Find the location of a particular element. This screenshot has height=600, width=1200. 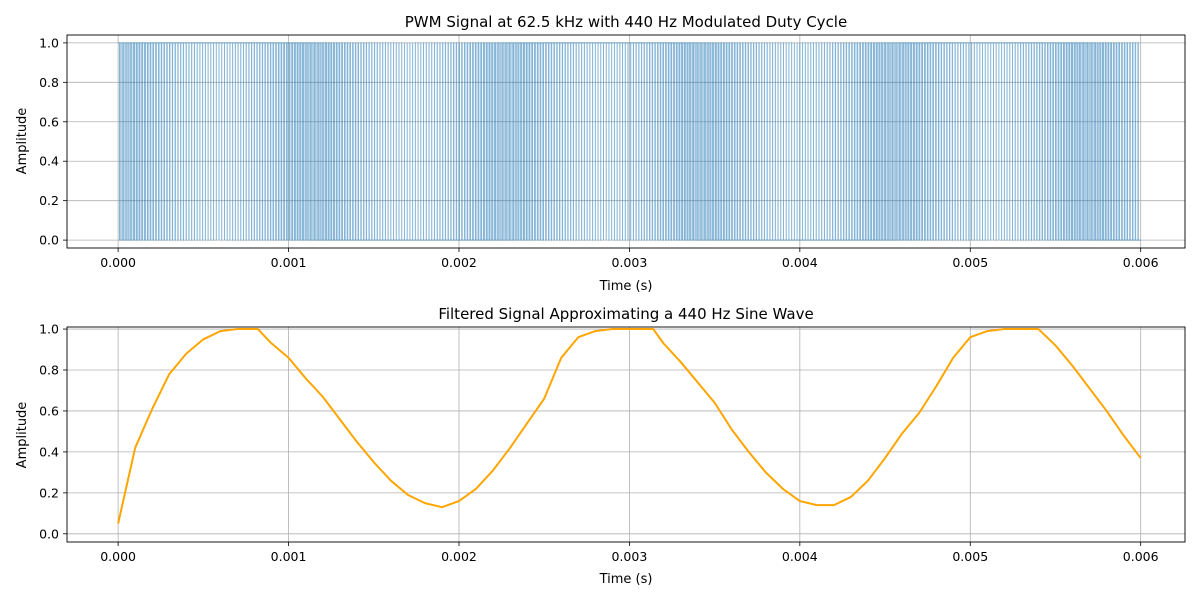

pwm-y-axis-label: Amplitude is located at coordinates (22, 141).